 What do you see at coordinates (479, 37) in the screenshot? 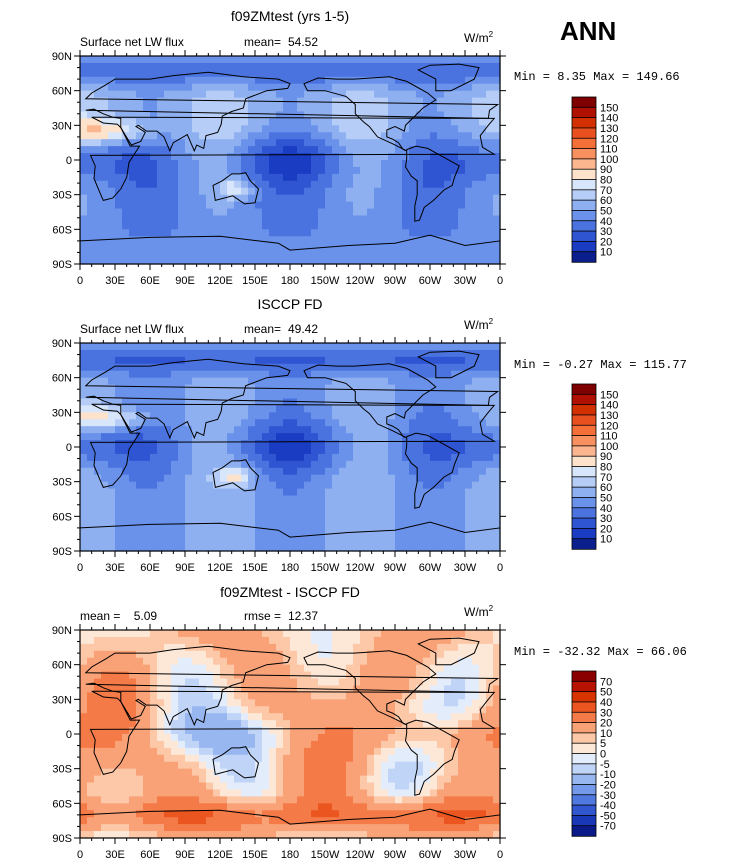
I see `panel-1-unit: W/m2` at bounding box center [479, 37].